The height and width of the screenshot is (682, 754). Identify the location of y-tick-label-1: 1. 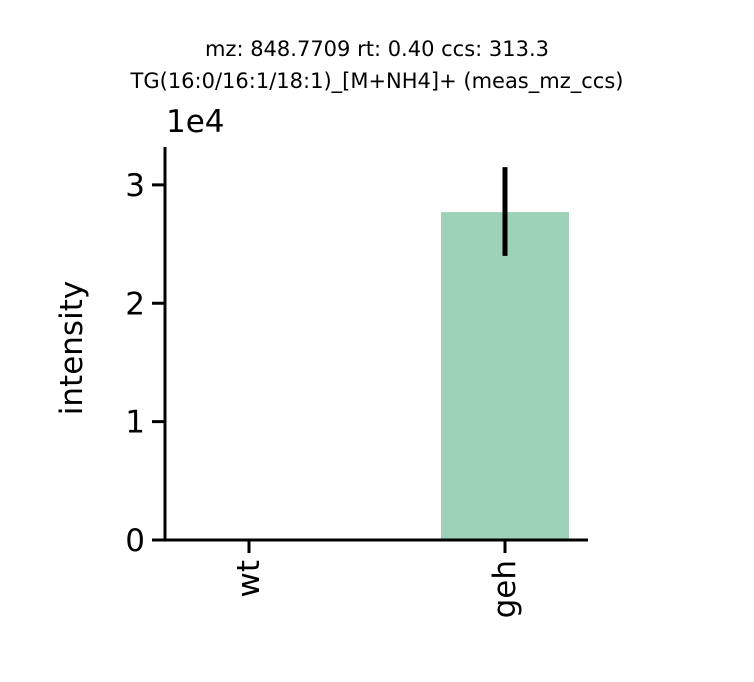
(135, 423).